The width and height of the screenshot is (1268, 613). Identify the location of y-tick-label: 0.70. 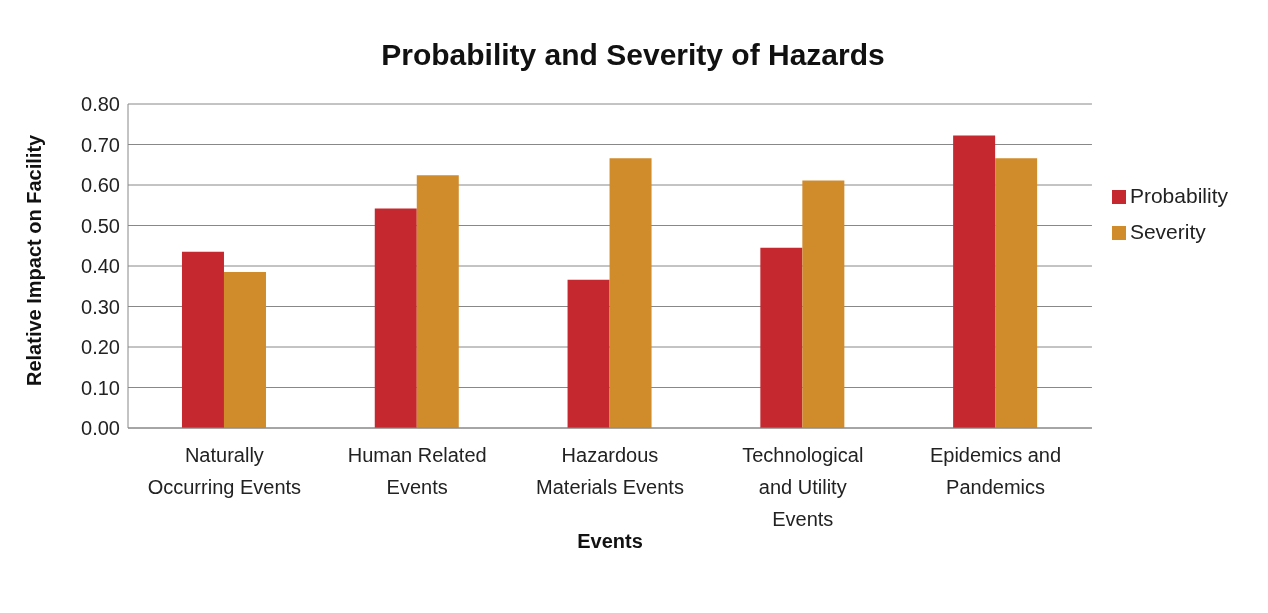
(100, 144).